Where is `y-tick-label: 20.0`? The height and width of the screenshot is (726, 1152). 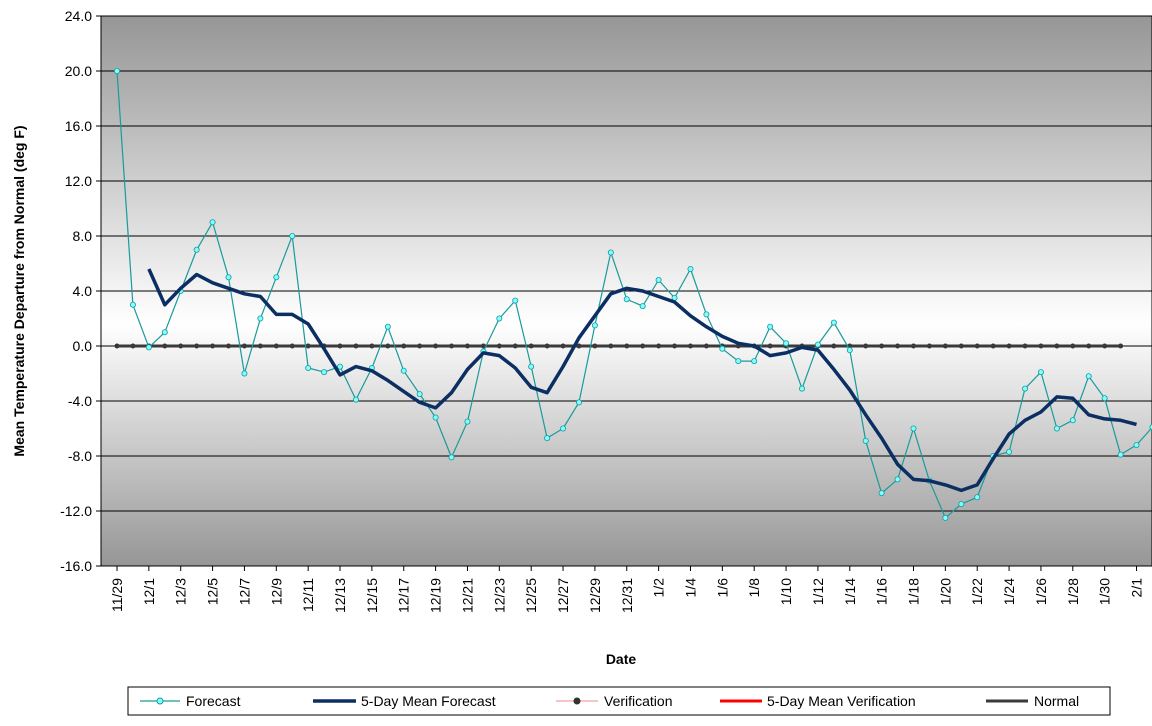
y-tick-label: 20.0 is located at coordinates (78, 71).